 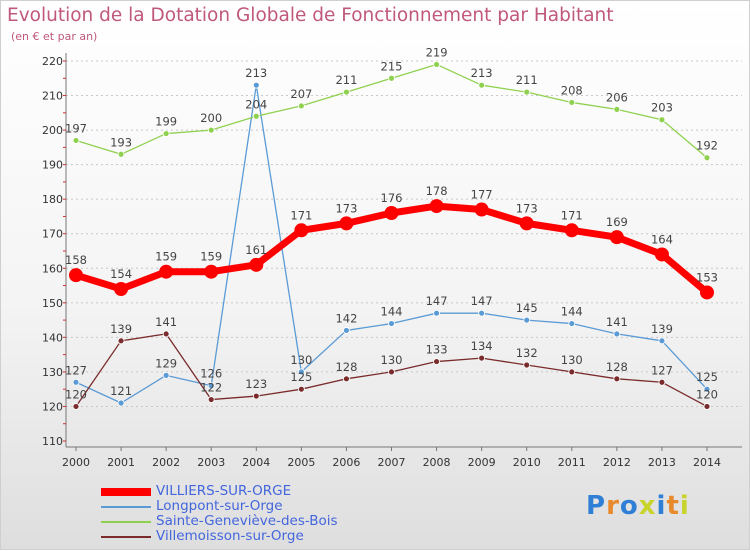 What do you see at coordinates (707, 146) in the screenshot?
I see `data-label: 192` at bounding box center [707, 146].